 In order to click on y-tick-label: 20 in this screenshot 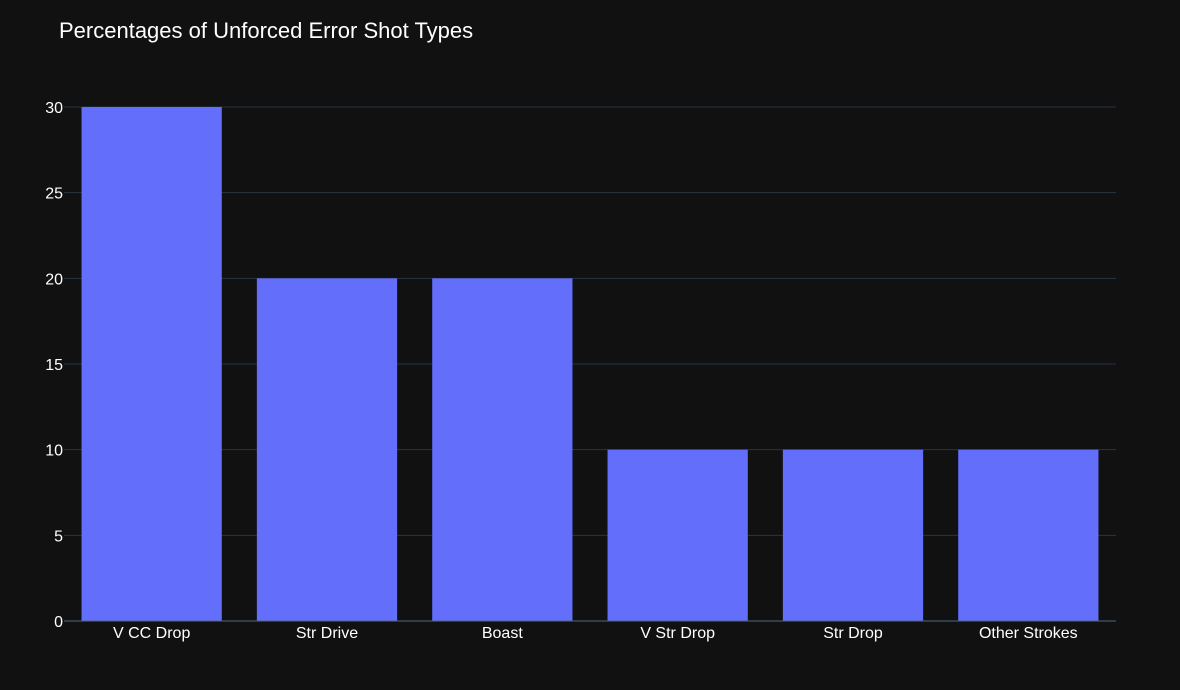, I will do `click(54, 279)`.